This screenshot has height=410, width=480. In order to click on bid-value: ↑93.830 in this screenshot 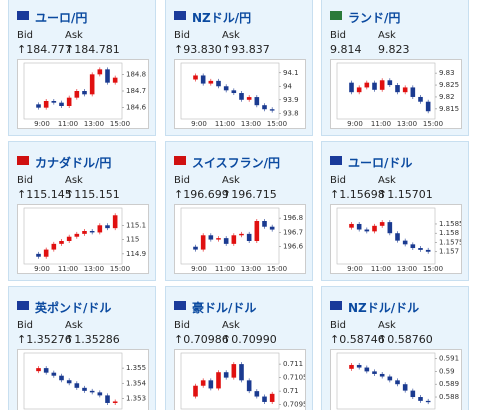, I will do `click(198, 49)`.